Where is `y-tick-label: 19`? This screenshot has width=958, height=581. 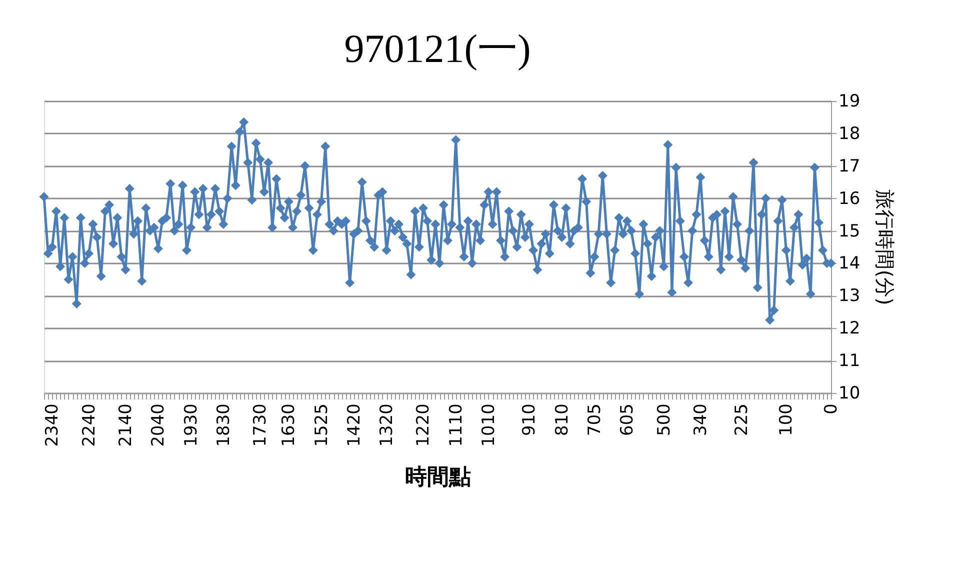 y-tick-label: 19 is located at coordinates (849, 102).